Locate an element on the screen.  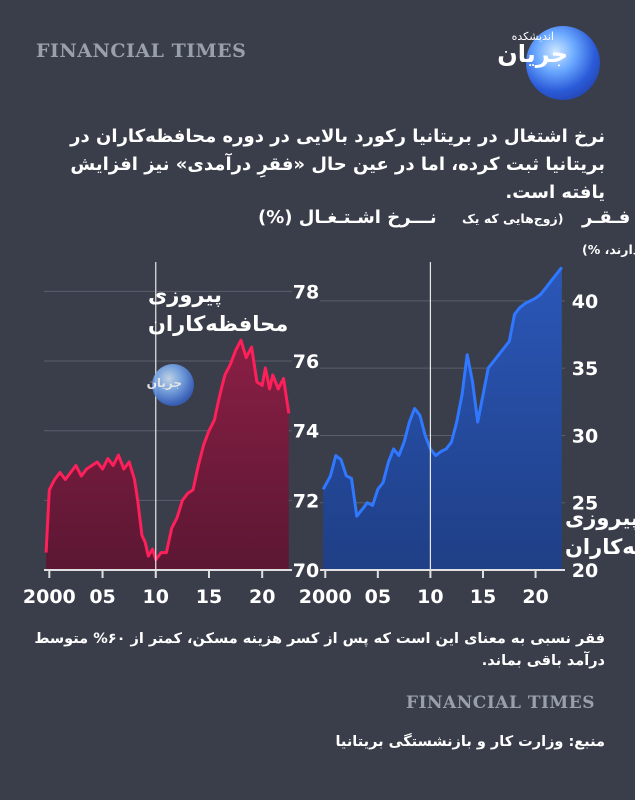
y-tick-label: 20 is located at coordinates (585, 571).